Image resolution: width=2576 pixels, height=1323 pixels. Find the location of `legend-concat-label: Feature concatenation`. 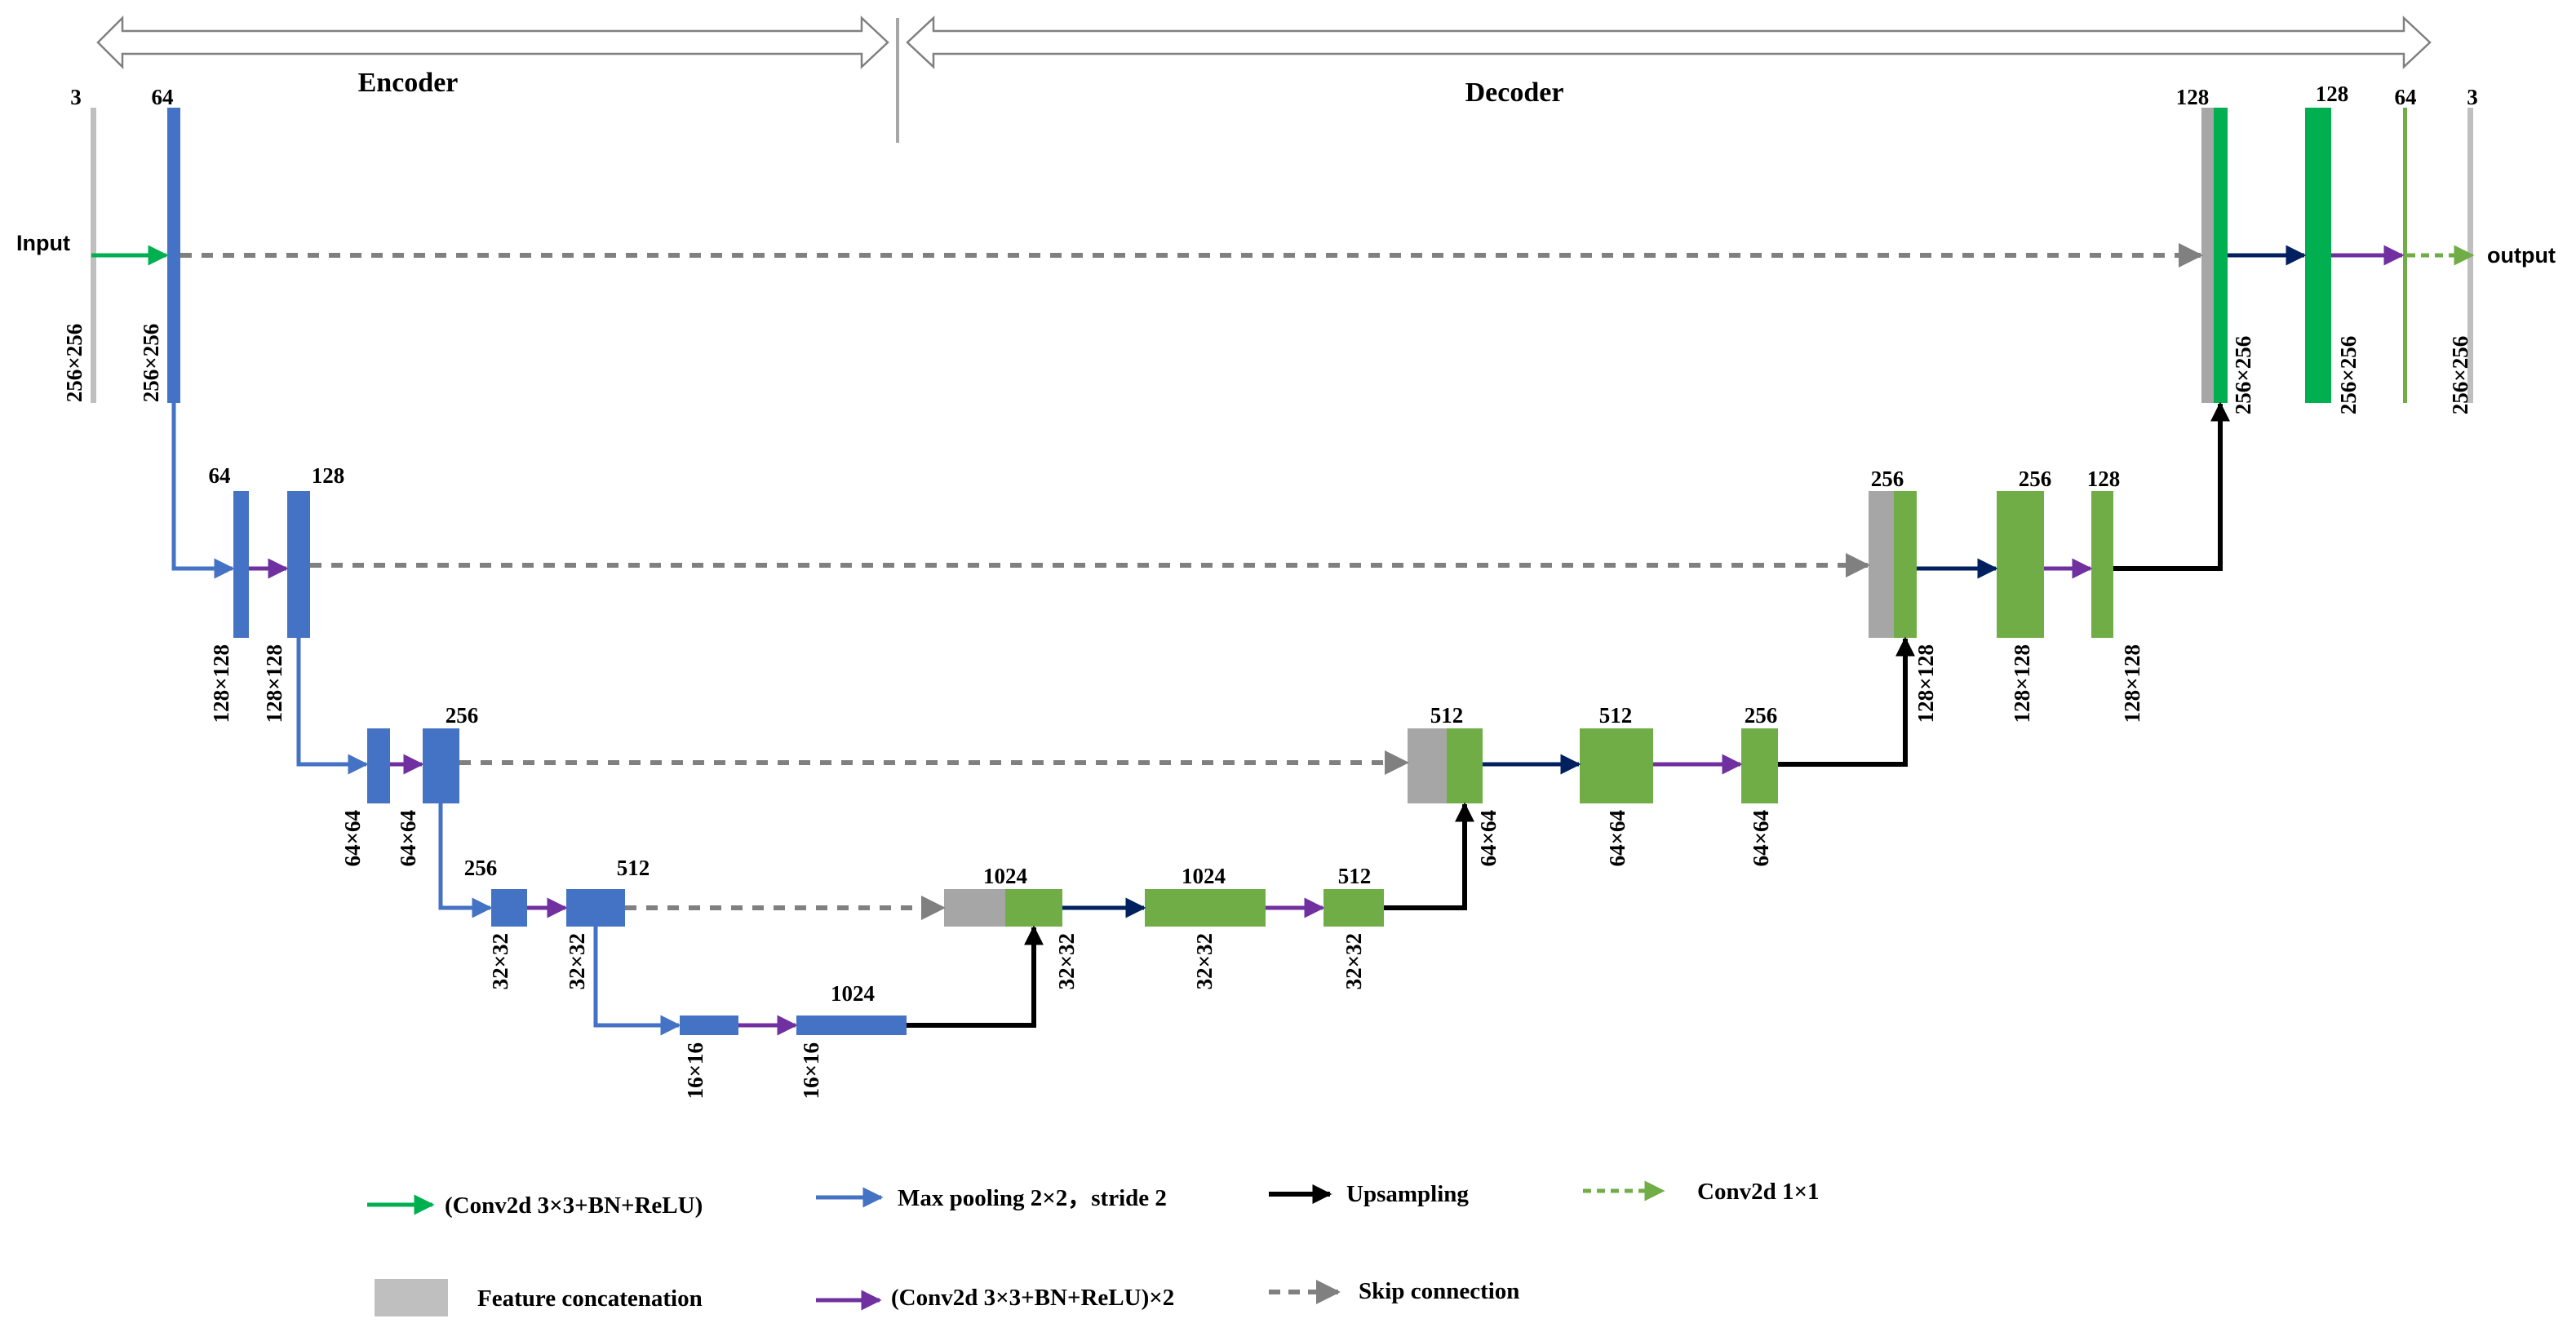

legend-concat-label: Feature concatenation is located at coordinates (590, 1298).